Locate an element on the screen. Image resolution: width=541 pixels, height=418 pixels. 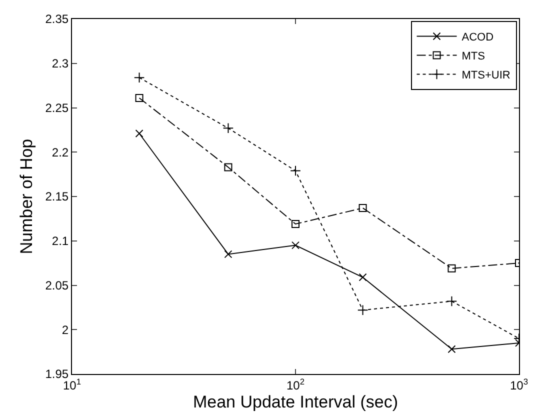
x-tick-label: 10$^{2}$ is located at coordinates (295, 384).